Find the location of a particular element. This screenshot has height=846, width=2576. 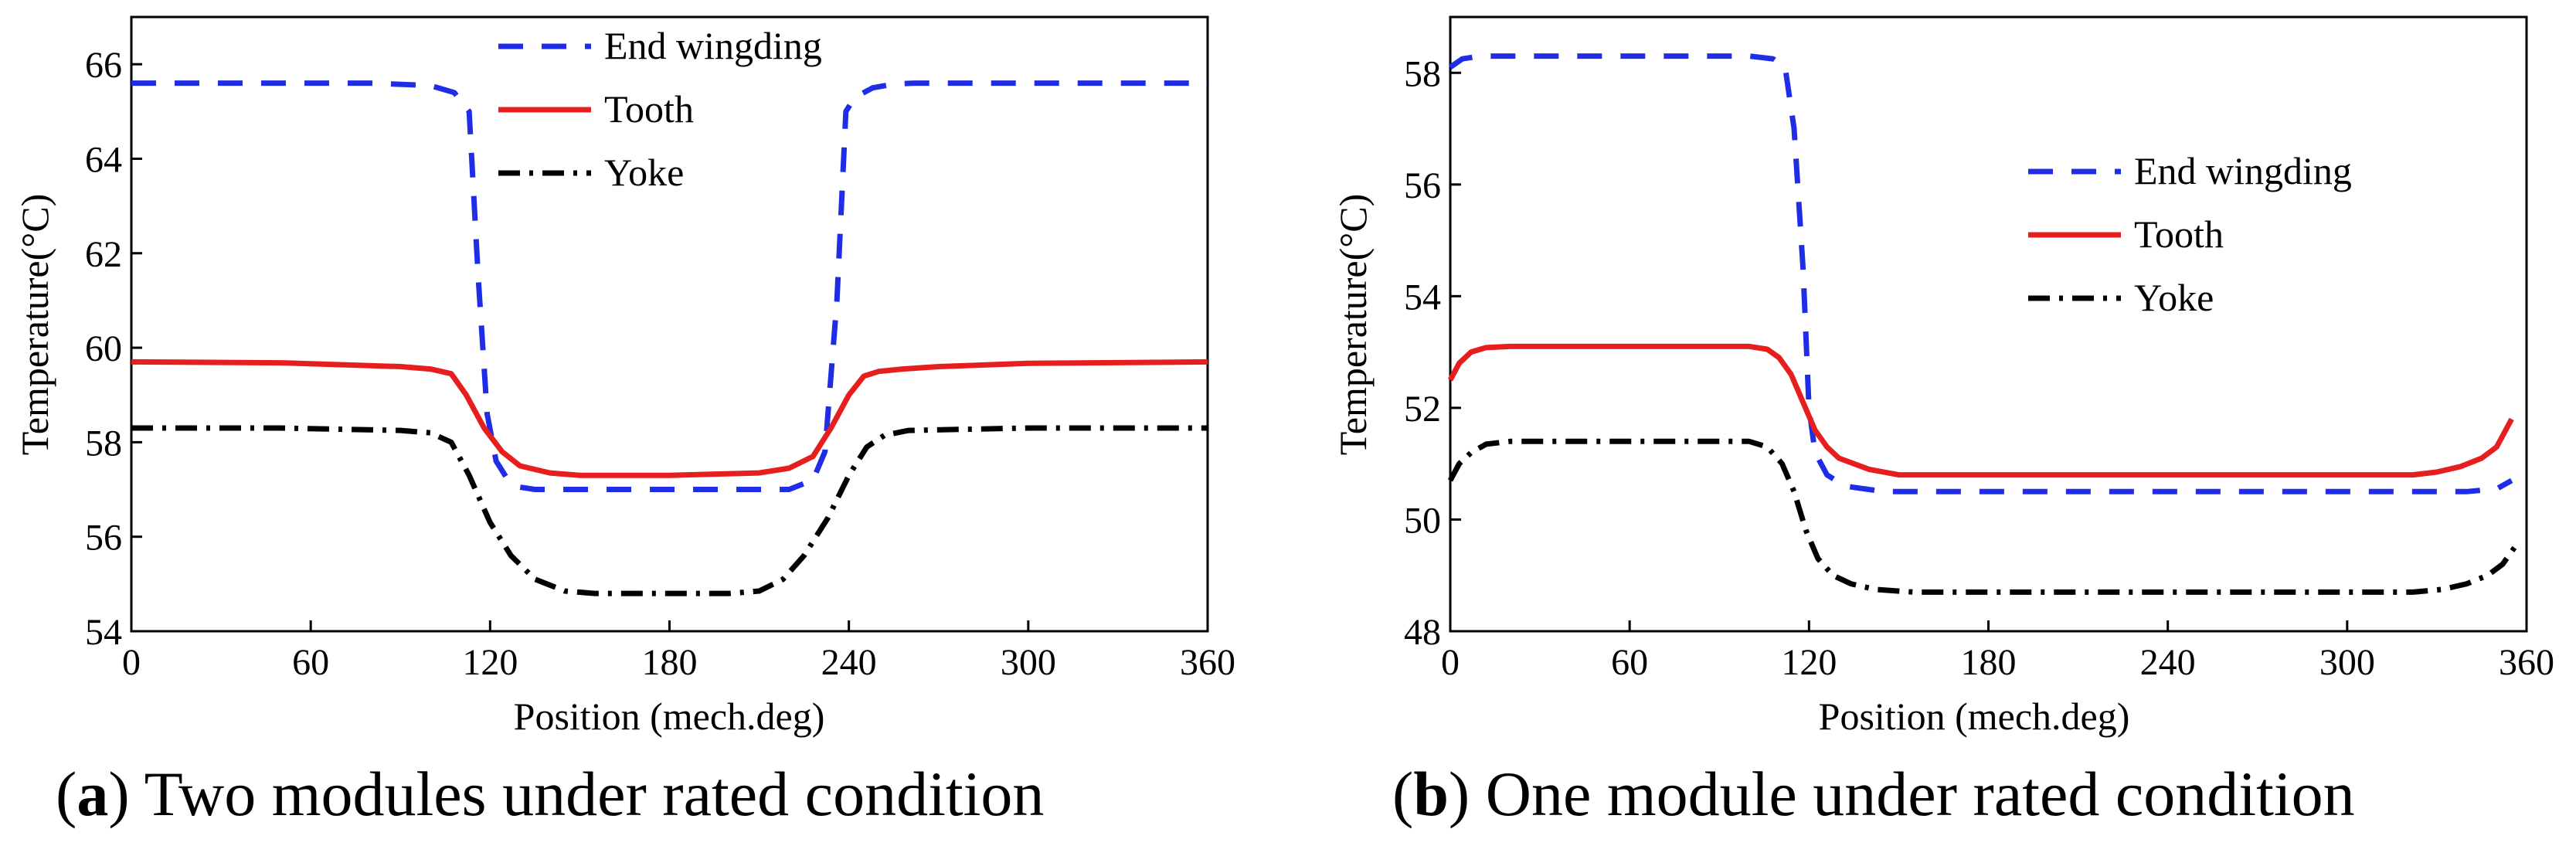

panel-b-y-tick-label-50: 50 is located at coordinates (1422, 521).